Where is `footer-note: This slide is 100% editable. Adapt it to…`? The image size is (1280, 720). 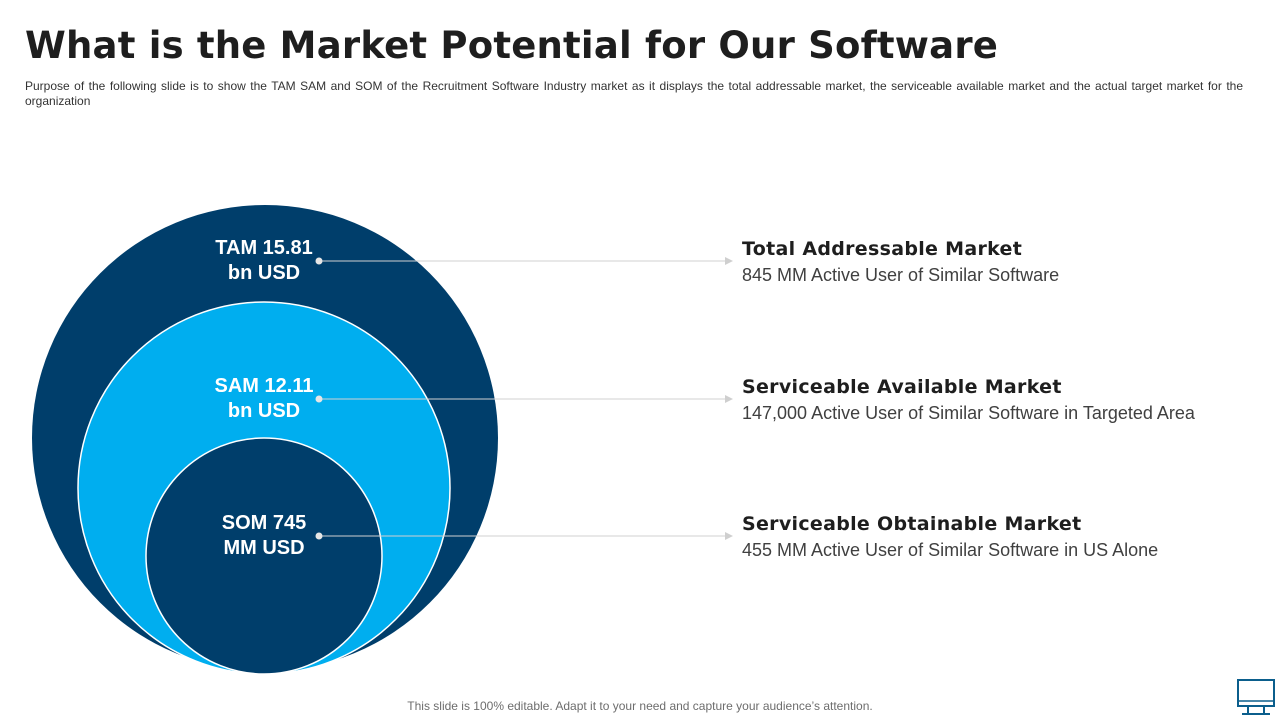 footer-note: This slide is 100% editable. Adapt it to… is located at coordinates (640, 706).